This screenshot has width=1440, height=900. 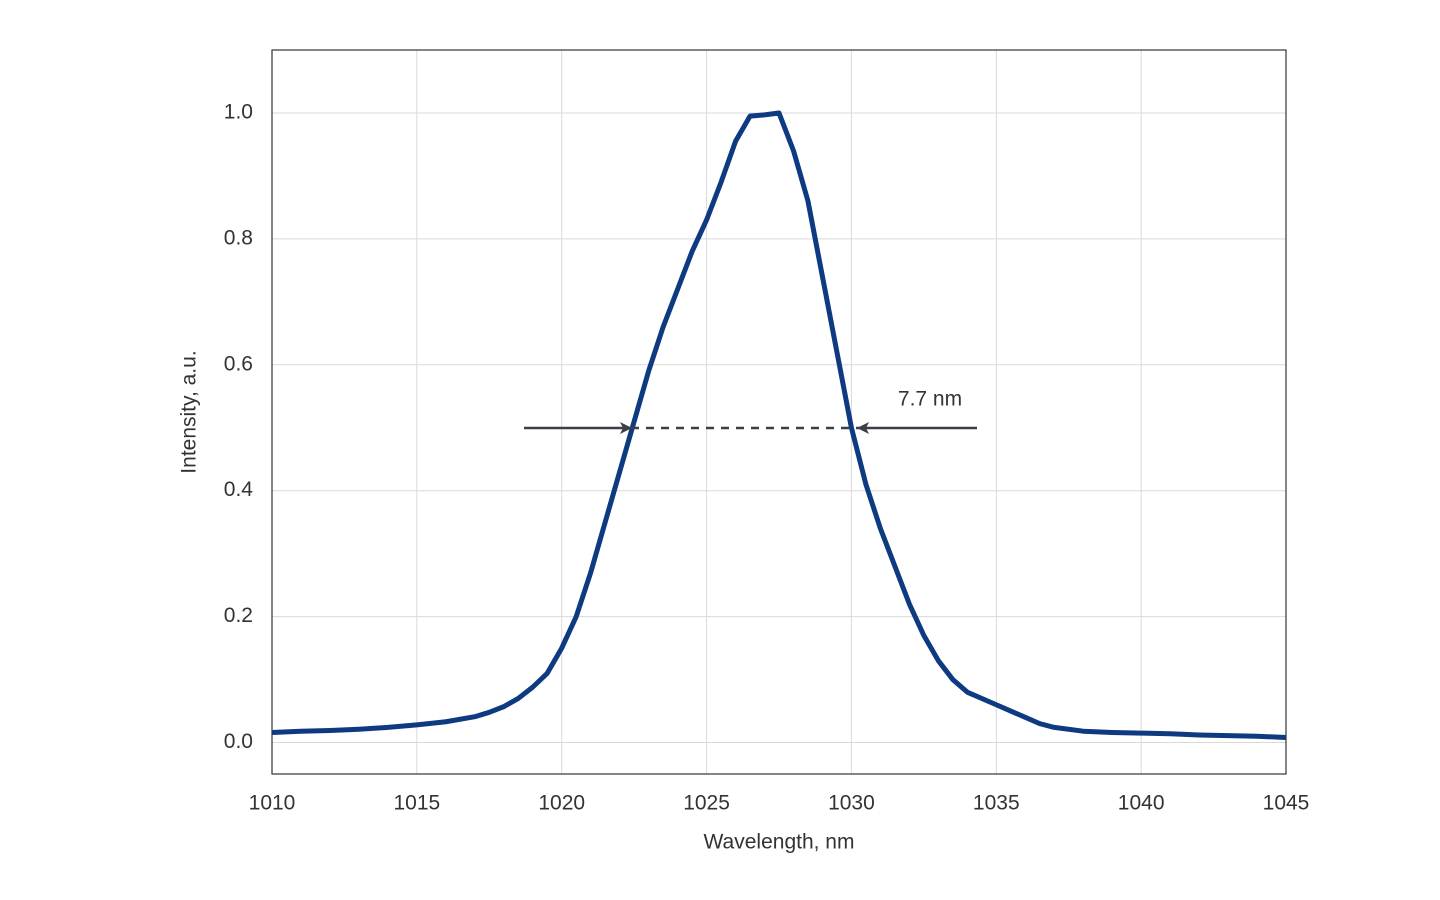 I want to click on x-tick-label: 1015, so click(x=416, y=803).